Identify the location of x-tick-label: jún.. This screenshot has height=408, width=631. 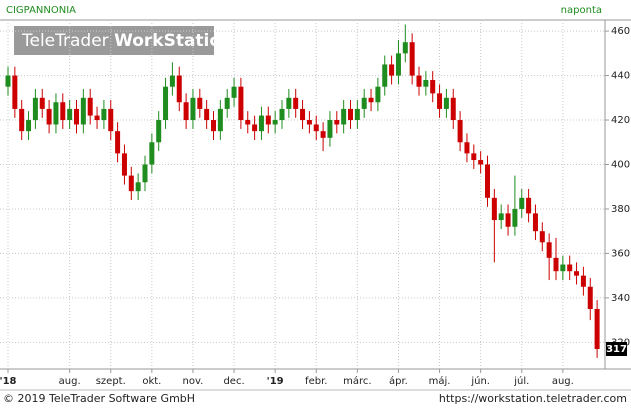
(480, 381).